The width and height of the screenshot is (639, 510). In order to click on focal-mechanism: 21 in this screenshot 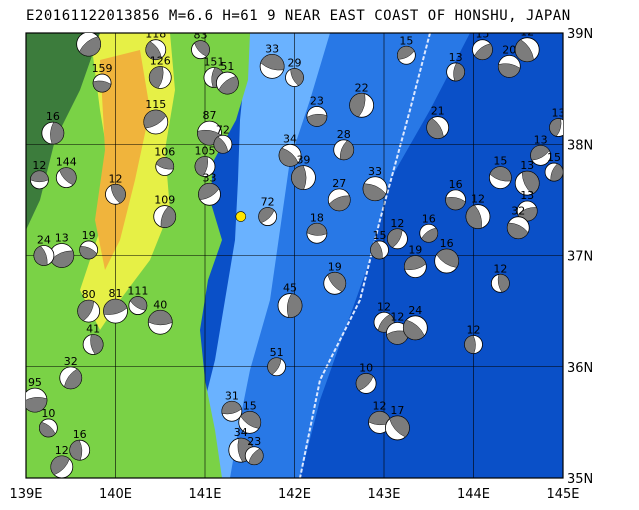, I will do `click(438, 122)`.